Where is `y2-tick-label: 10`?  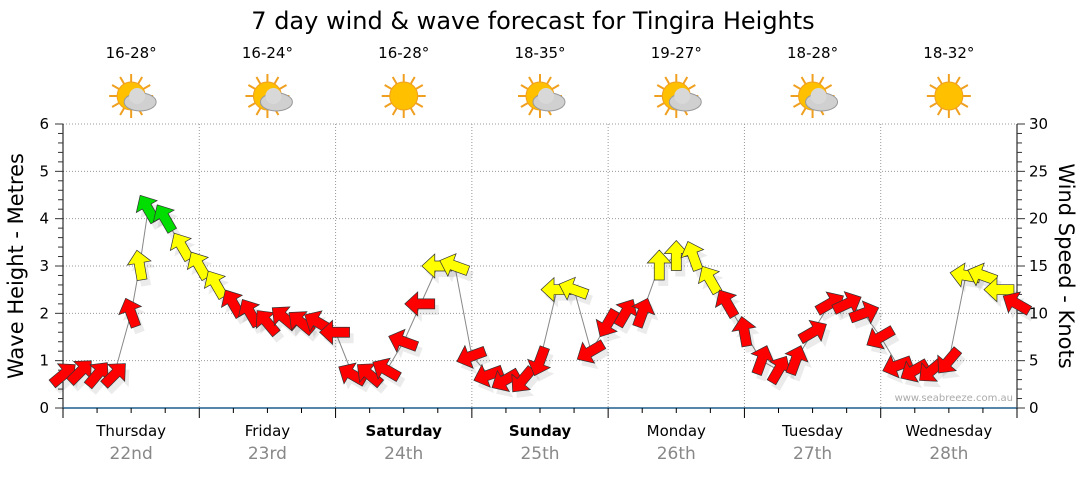
y2-tick-label: 10 is located at coordinates (1038, 313).